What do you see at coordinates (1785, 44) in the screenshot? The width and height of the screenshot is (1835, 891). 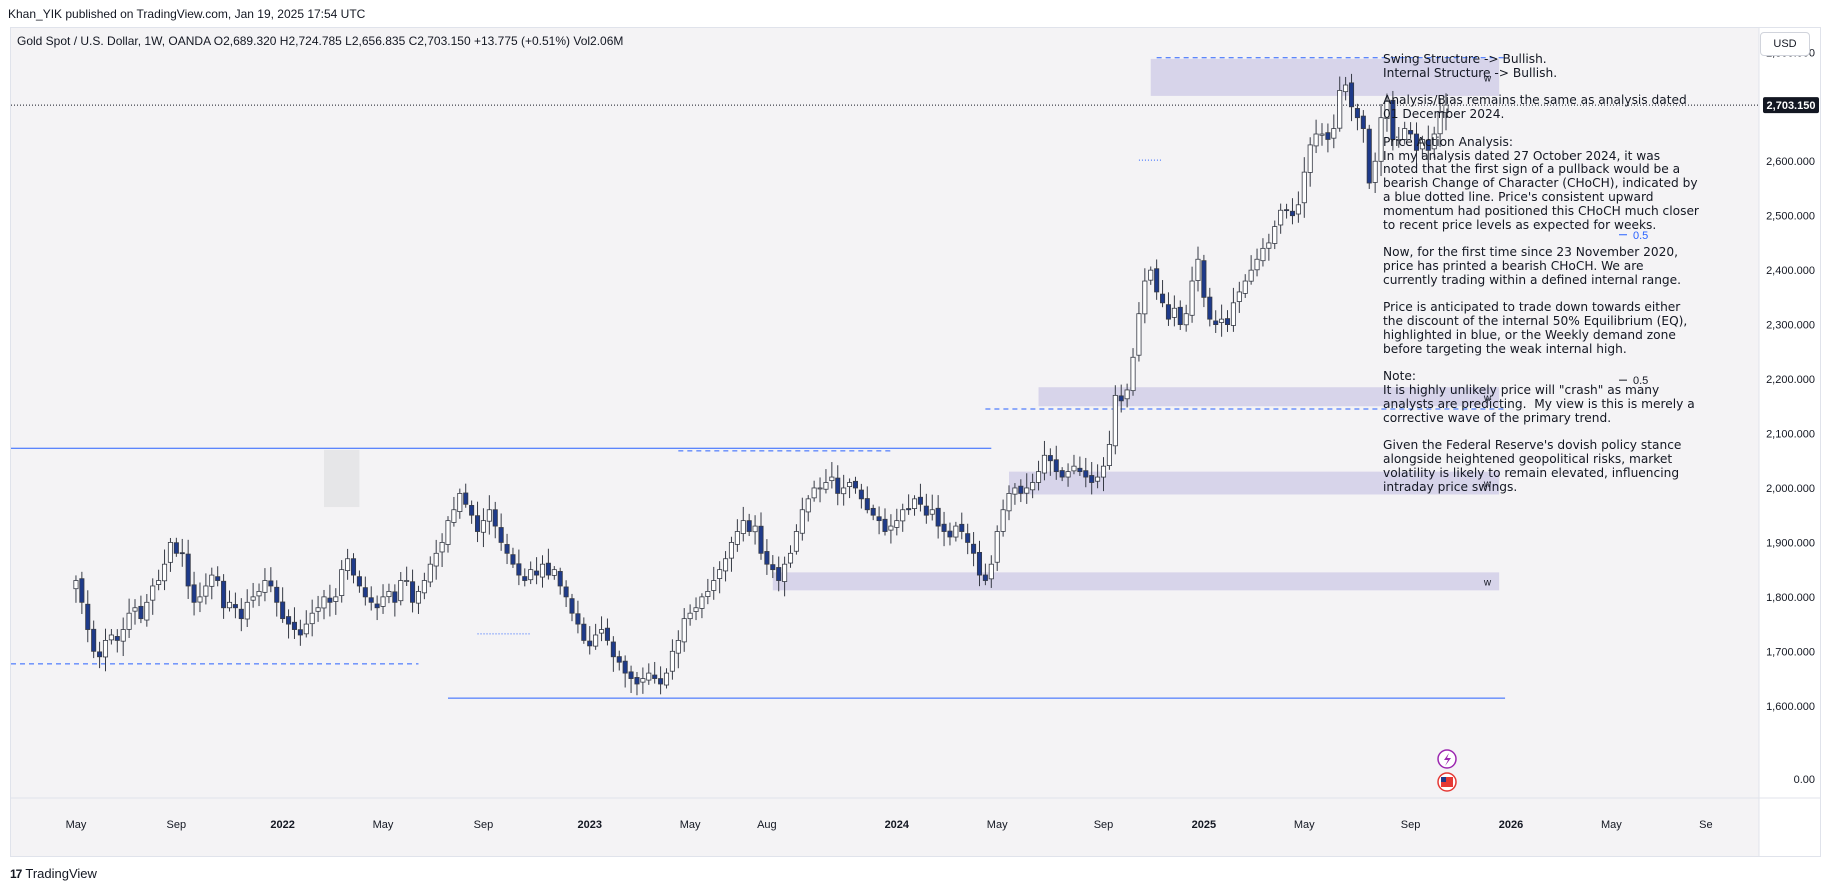 I see `currency-button: USD` at bounding box center [1785, 44].